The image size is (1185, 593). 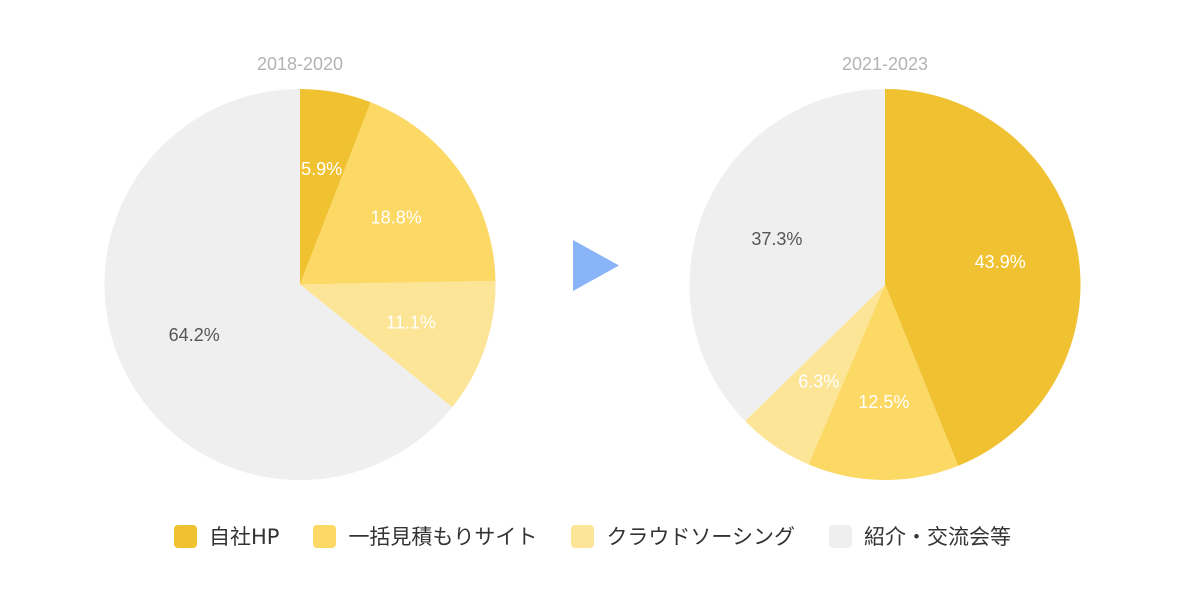 I want to click on slice-shoukai, so click(x=787, y=255).